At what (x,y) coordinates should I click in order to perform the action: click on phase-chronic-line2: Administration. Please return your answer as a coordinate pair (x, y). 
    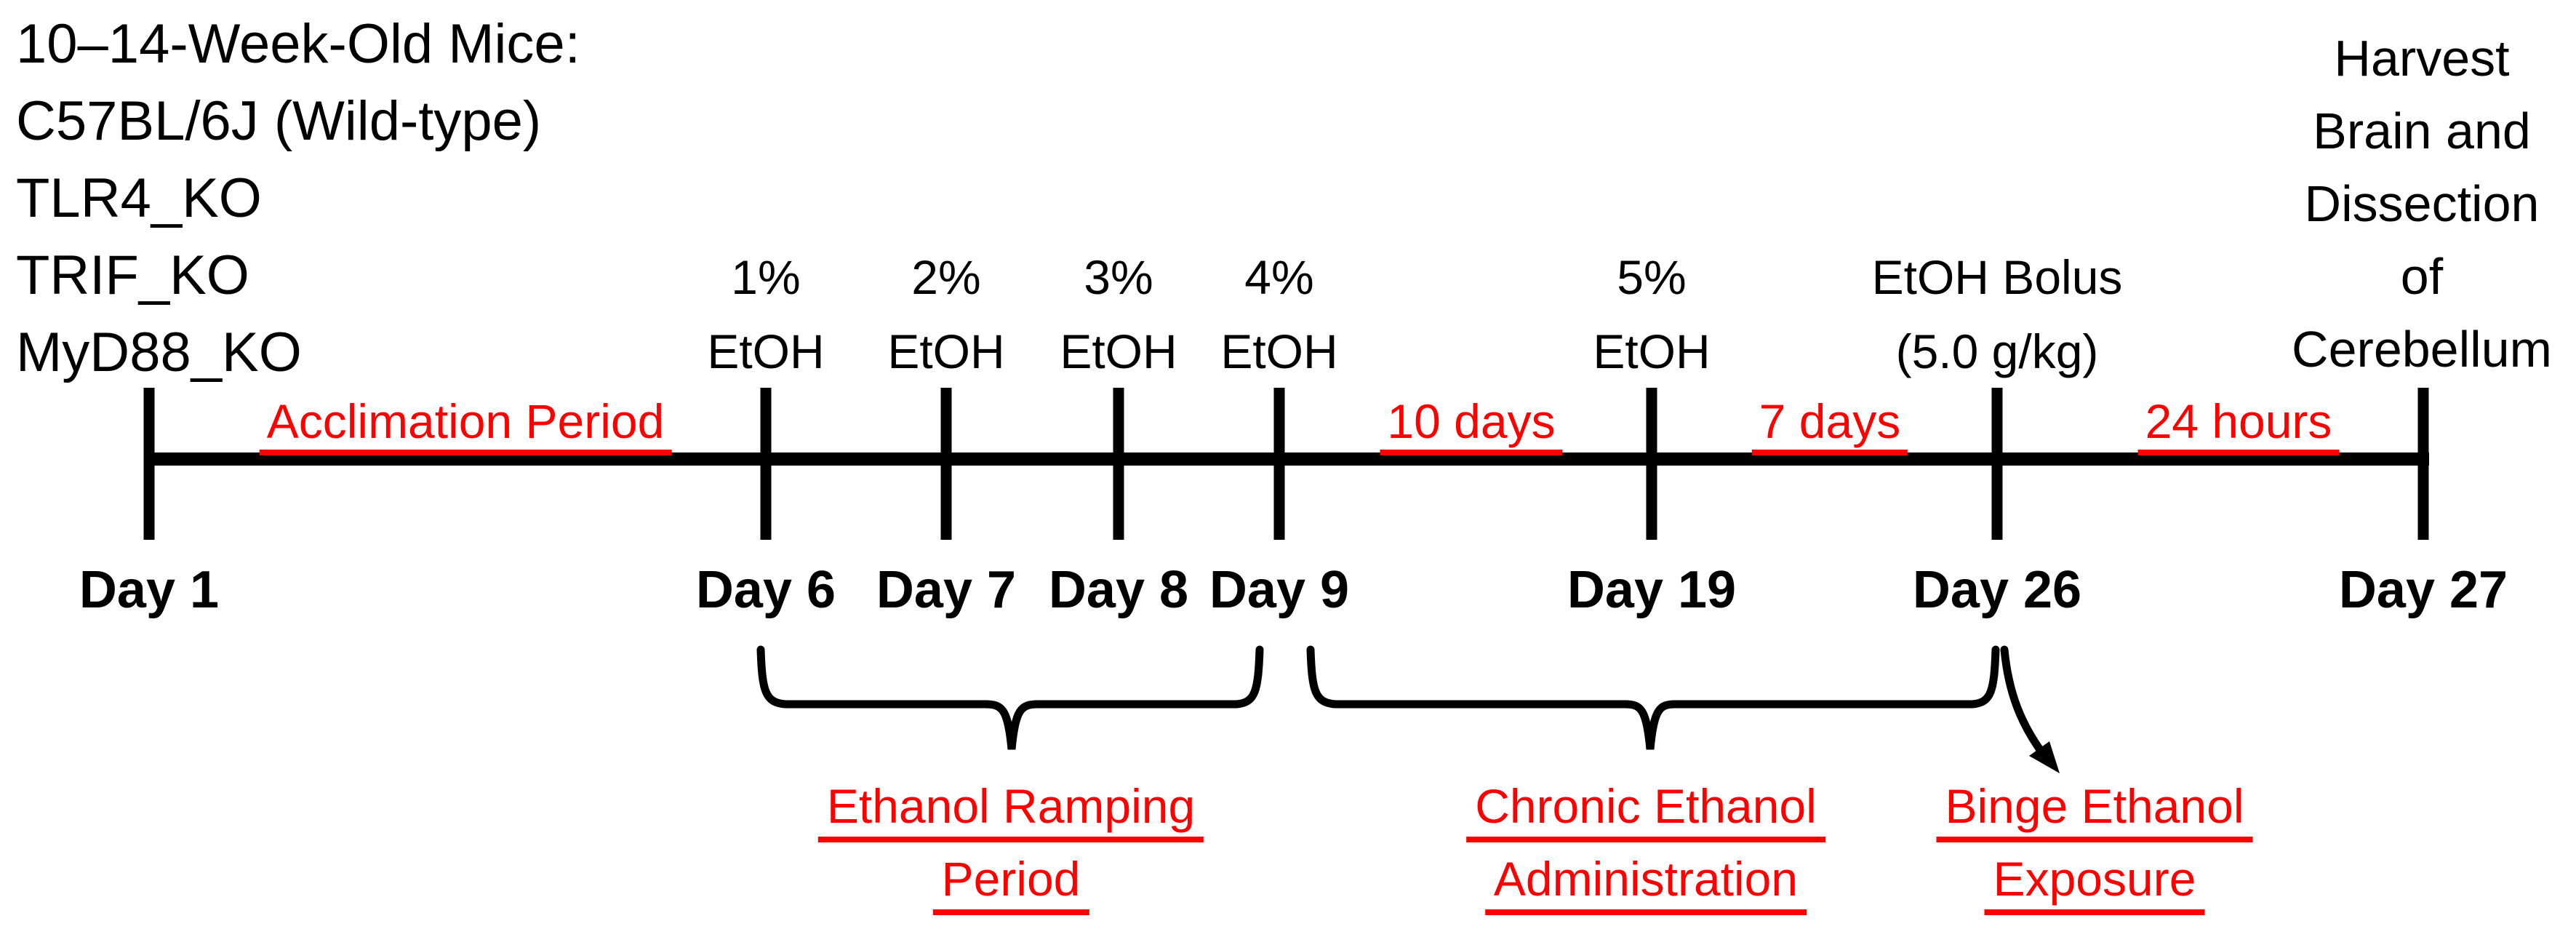
    Looking at the image, I should click on (1645, 884).